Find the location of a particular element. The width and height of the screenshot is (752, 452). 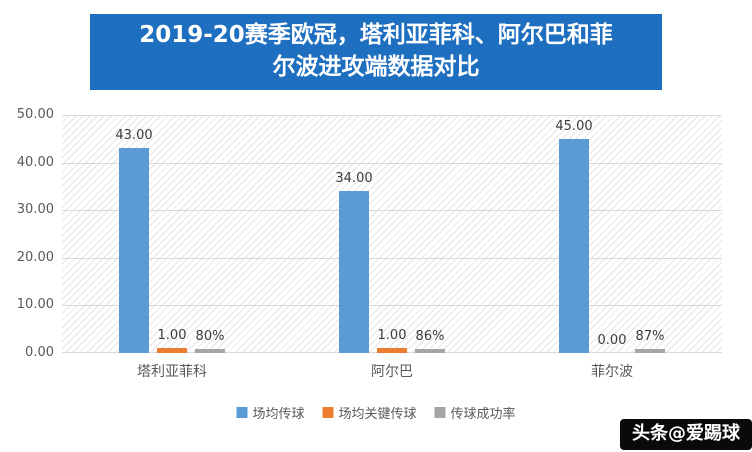

y-tick-label: 40.00 is located at coordinates (35, 162).